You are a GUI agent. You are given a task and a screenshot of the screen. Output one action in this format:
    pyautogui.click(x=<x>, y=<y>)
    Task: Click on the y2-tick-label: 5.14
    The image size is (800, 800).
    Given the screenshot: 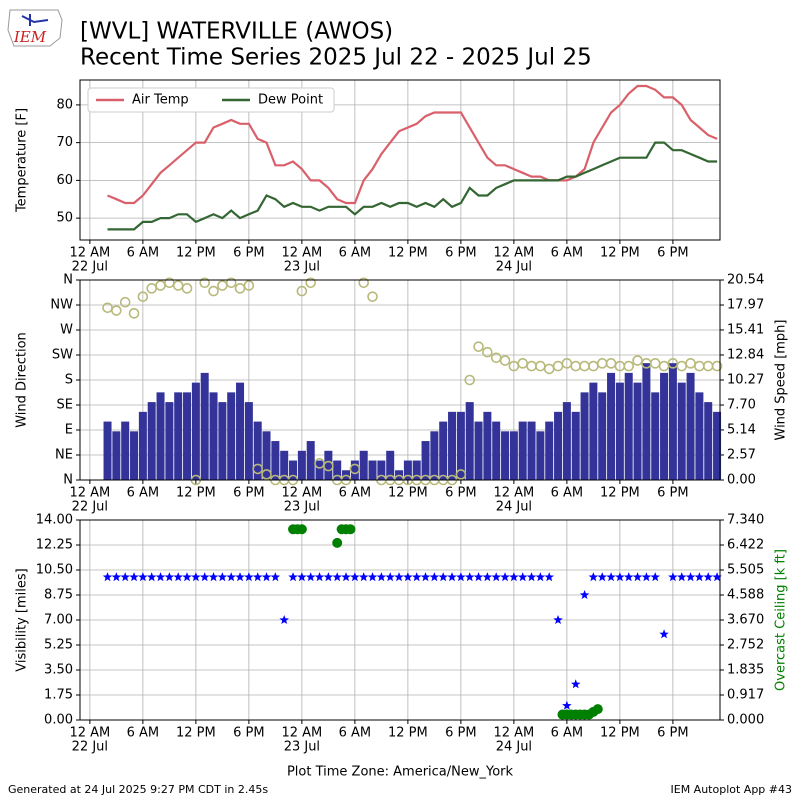 What is the action you would take?
    pyautogui.click(x=741, y=429)
    